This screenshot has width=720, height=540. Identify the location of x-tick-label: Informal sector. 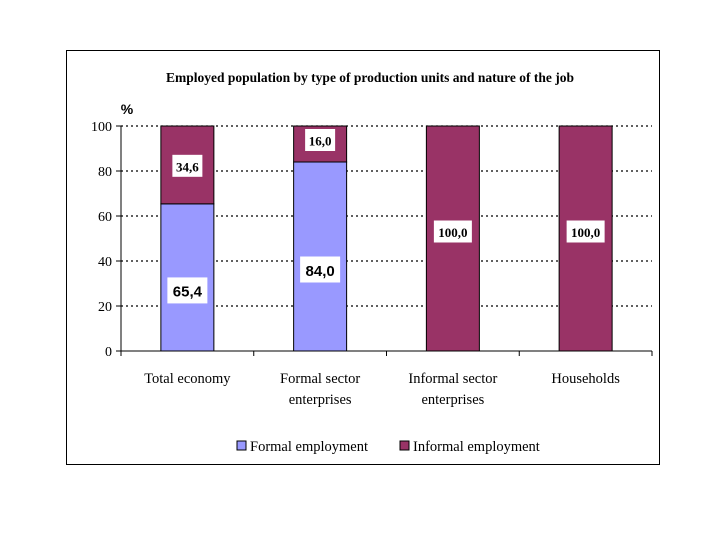
(452, 379).